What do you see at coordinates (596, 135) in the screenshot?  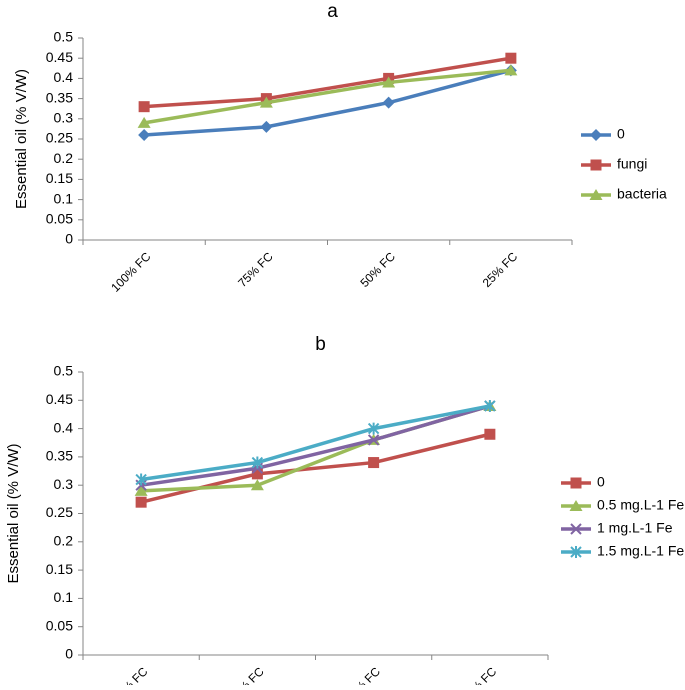 I see `diamond-marker-legend` at bounding box center [596, 135].